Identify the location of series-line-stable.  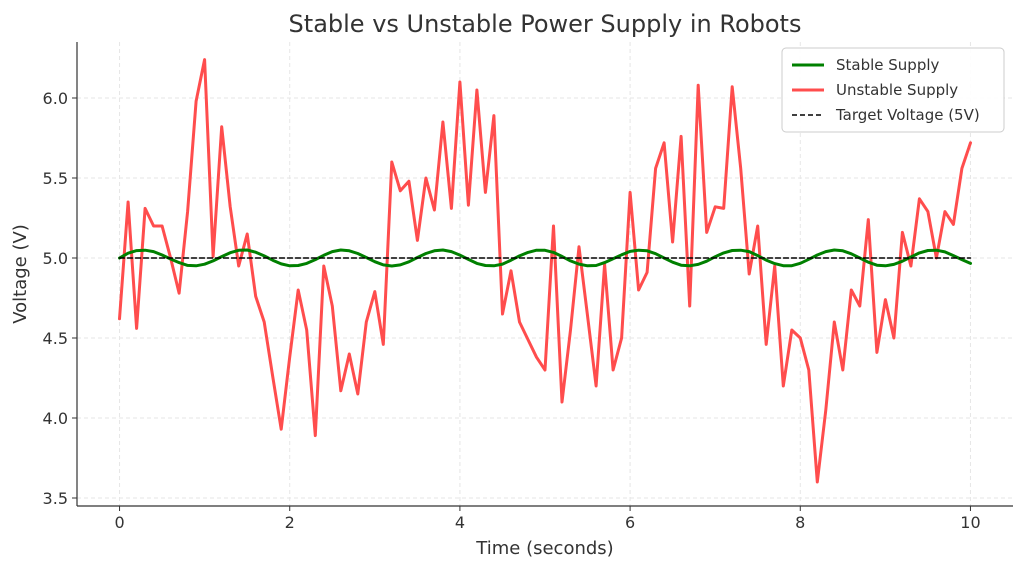
(545, 258).